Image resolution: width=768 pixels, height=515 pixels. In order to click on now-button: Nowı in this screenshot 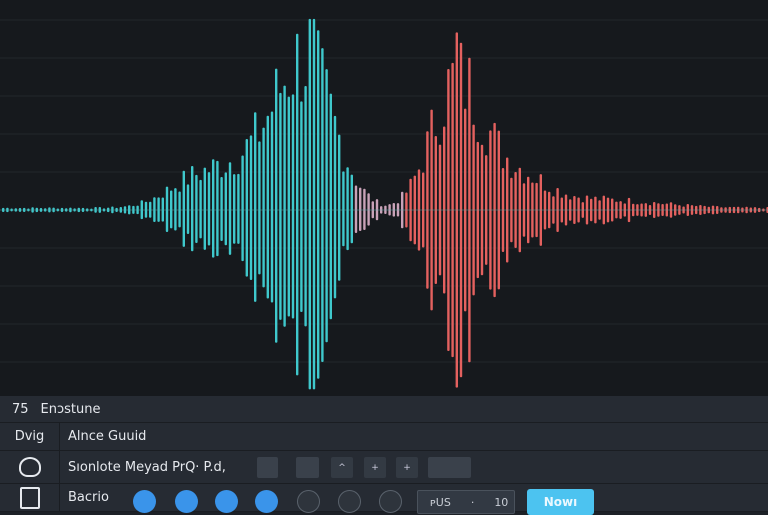, I will do `click(560, 502)`.